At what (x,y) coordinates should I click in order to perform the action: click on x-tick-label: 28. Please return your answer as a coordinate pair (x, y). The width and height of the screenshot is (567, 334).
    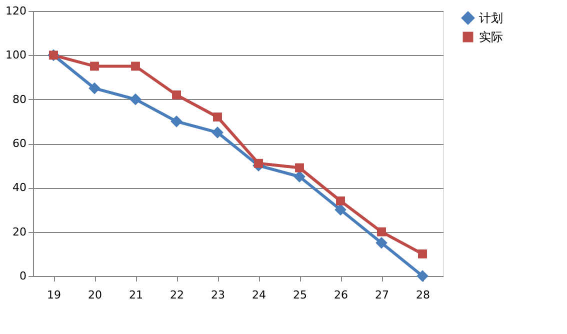
    Looking at the image, I should click on (423, 295).